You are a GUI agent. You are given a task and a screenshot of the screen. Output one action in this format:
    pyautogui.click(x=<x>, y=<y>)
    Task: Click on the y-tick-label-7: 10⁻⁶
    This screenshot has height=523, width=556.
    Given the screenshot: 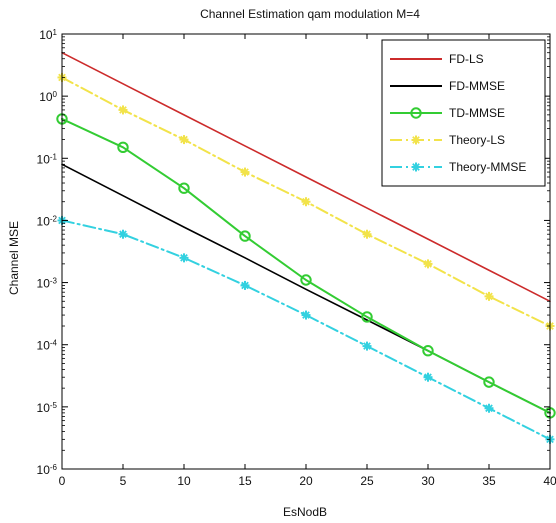 What is the action you would take?
    pyautogui.click(x=47, y=470)
    